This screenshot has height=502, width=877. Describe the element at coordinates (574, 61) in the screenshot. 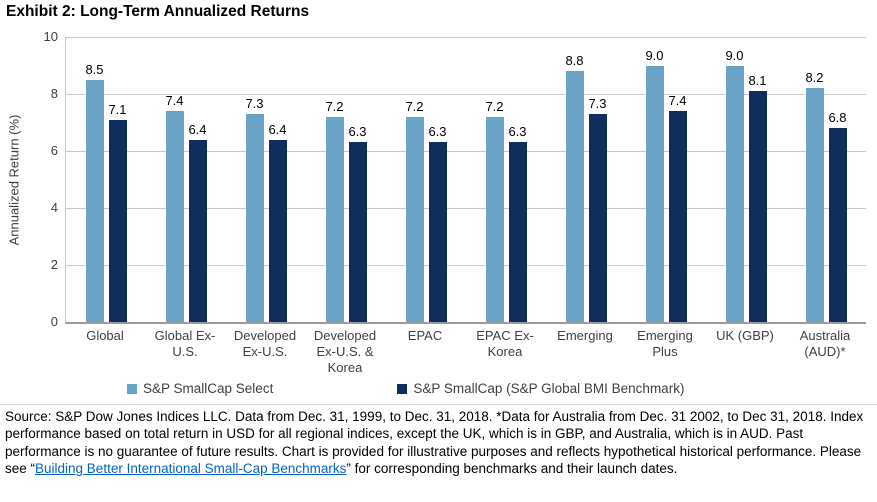

I see `bar-value-label: 8.8` at that location.